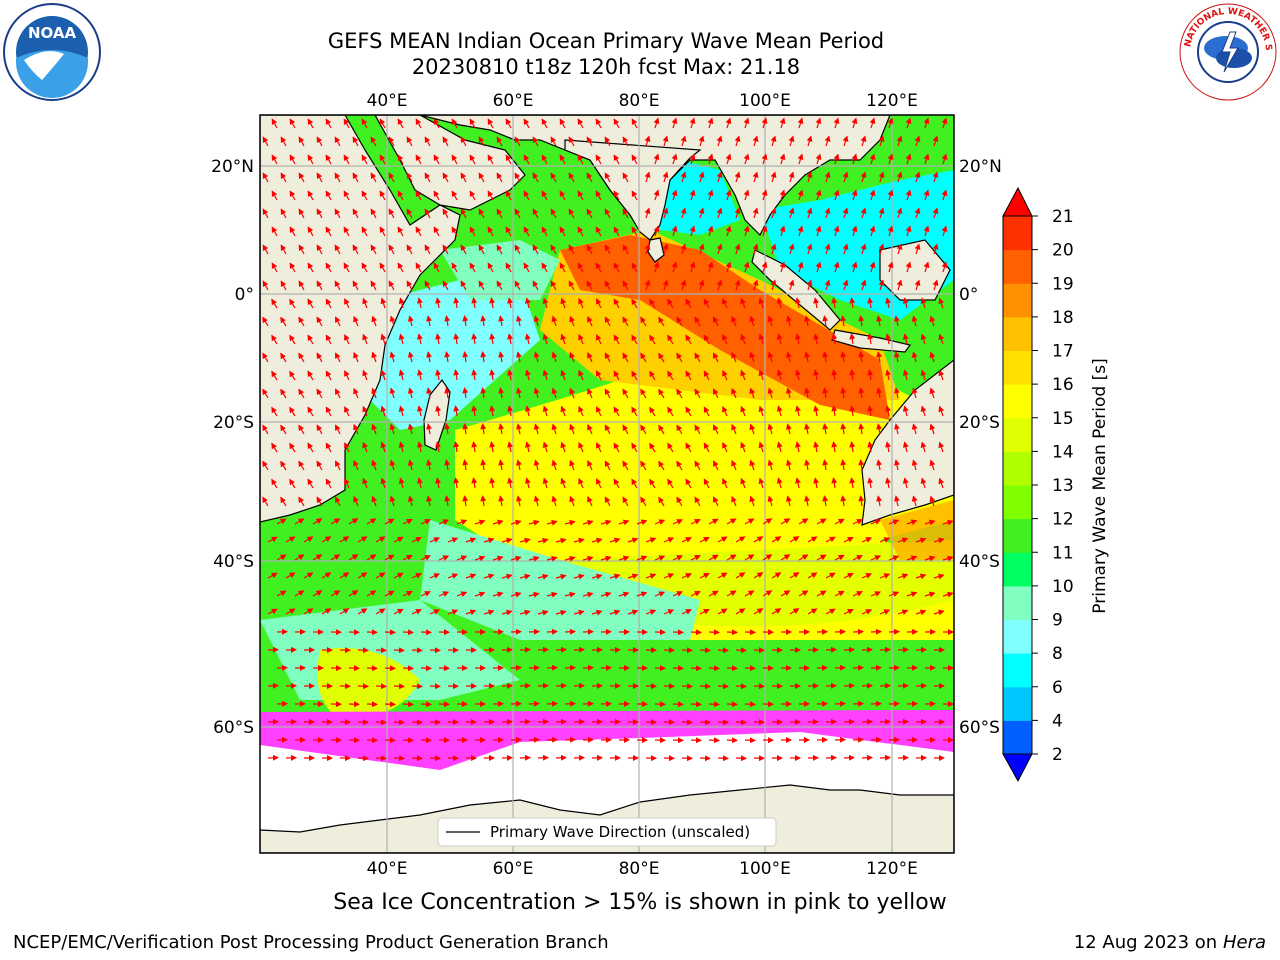  Describe the element at coordinates (360, 319) in the screenshot. I see `land-africa` at that location.